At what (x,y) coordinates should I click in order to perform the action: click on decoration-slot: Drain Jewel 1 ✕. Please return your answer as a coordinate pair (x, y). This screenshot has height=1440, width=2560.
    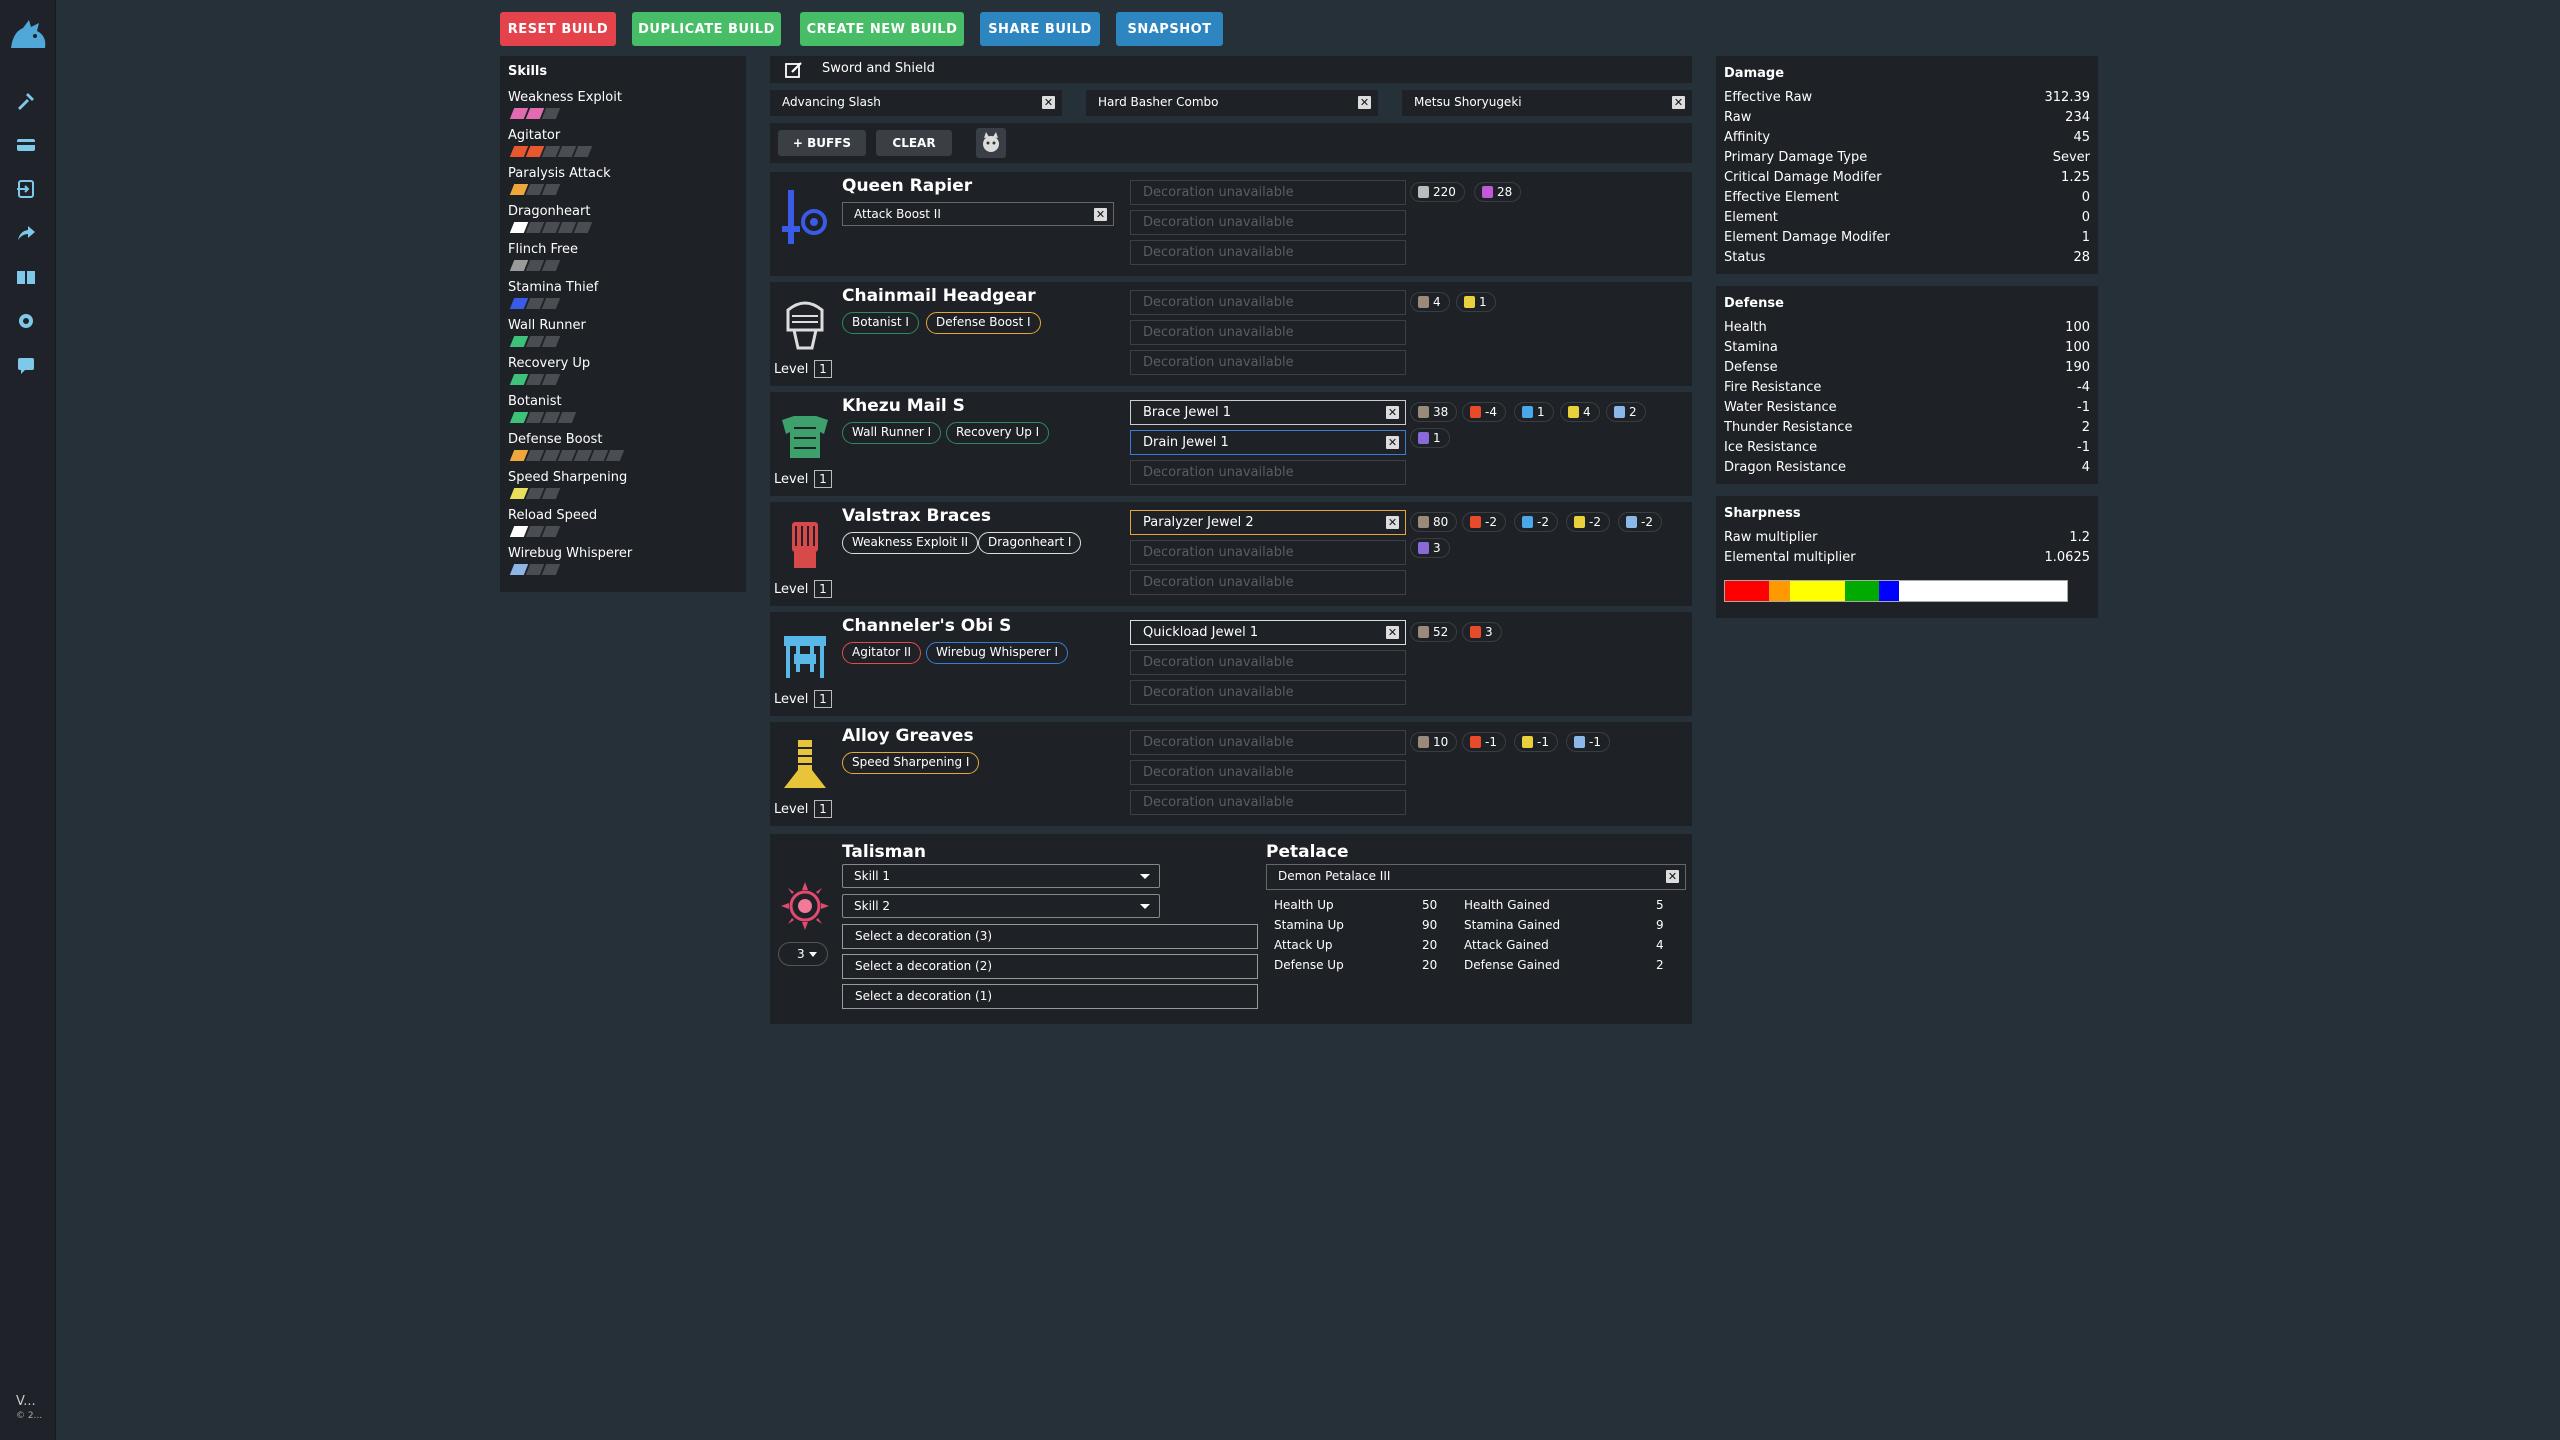
    Looking at the image, I should click on (1268, 442).